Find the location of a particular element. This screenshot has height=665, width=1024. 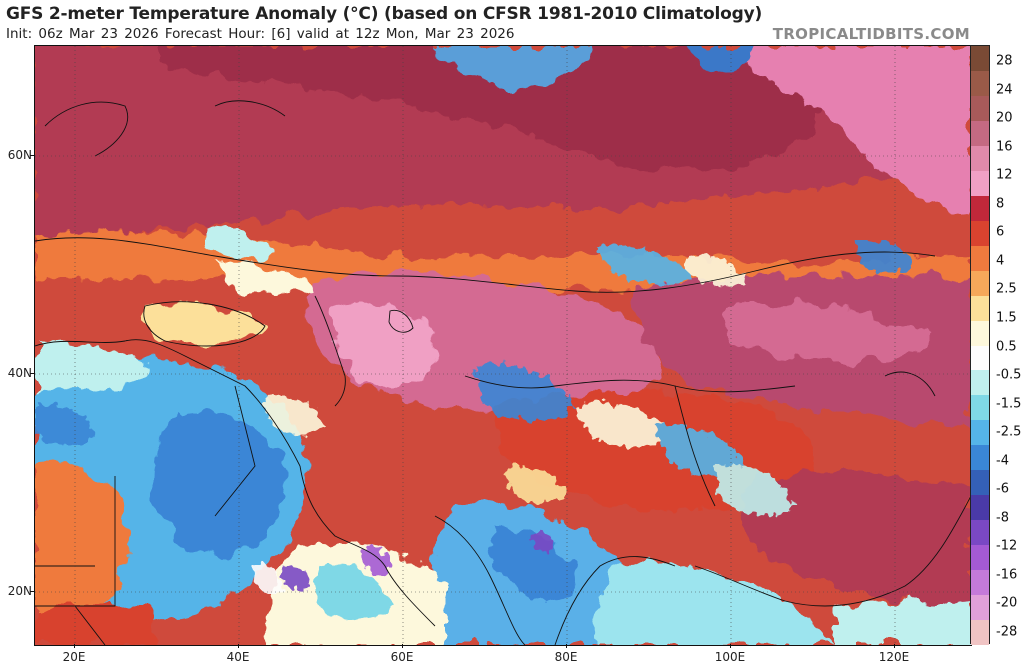

colorbar-label: 8 is located at coordinates (1000, 204).